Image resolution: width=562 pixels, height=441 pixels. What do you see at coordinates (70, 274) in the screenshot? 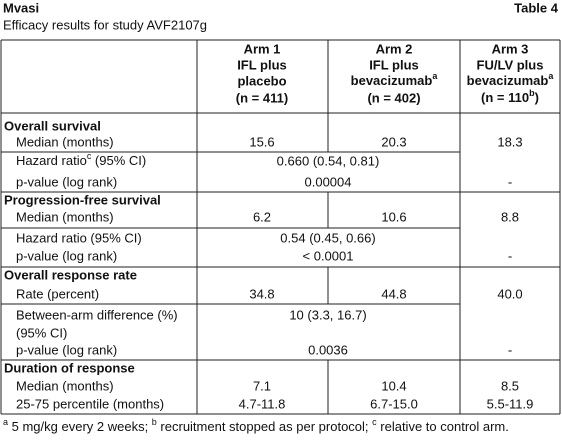
I see `section-title: Overall response rate` at bounding box center [70, 274].